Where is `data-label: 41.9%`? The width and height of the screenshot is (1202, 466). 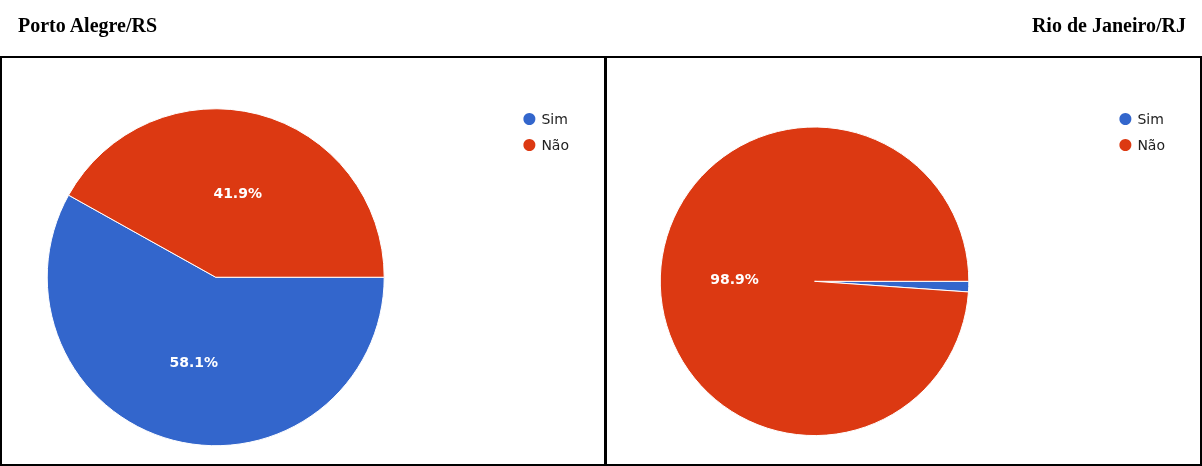 data-label: 41.9% is located at coordinates (237, 192).